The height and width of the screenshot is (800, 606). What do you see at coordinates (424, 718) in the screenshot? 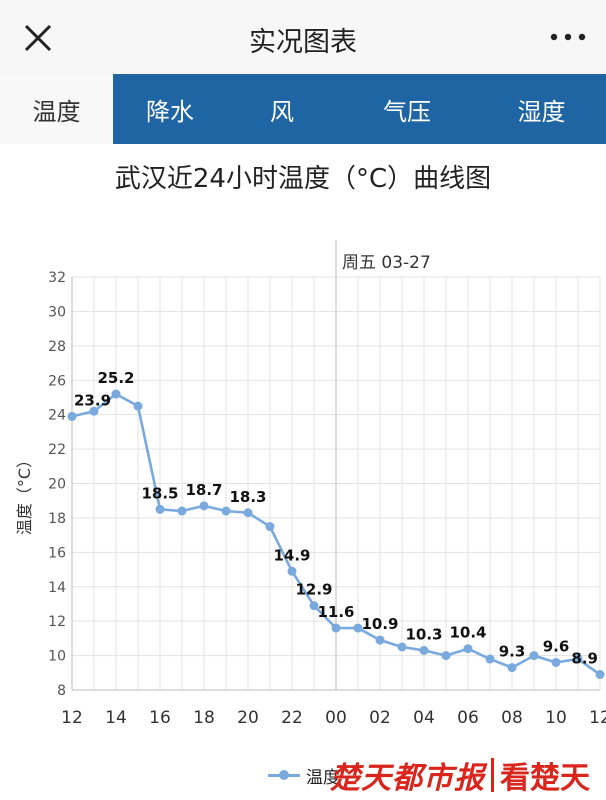
I see `x-tick-label: 04` at bounding box center [424, 718].